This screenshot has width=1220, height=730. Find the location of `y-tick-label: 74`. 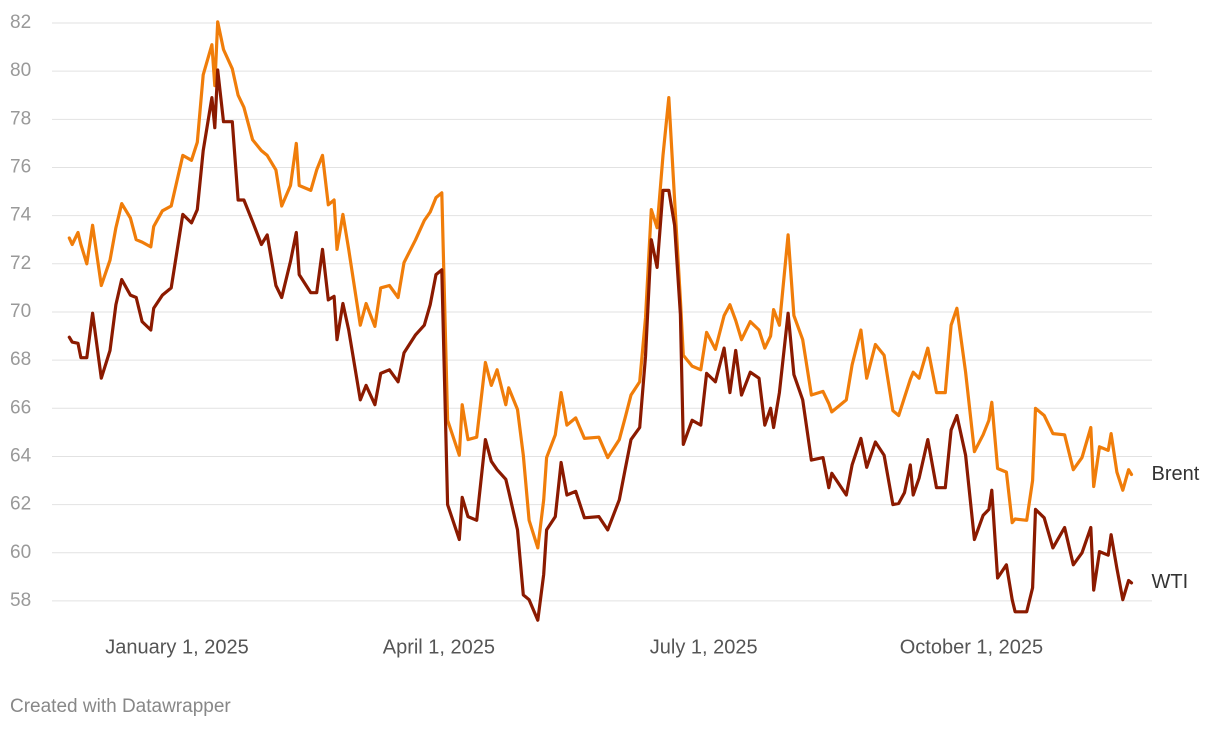

y-tick-label: 74 is located at coordinates (21, 215).